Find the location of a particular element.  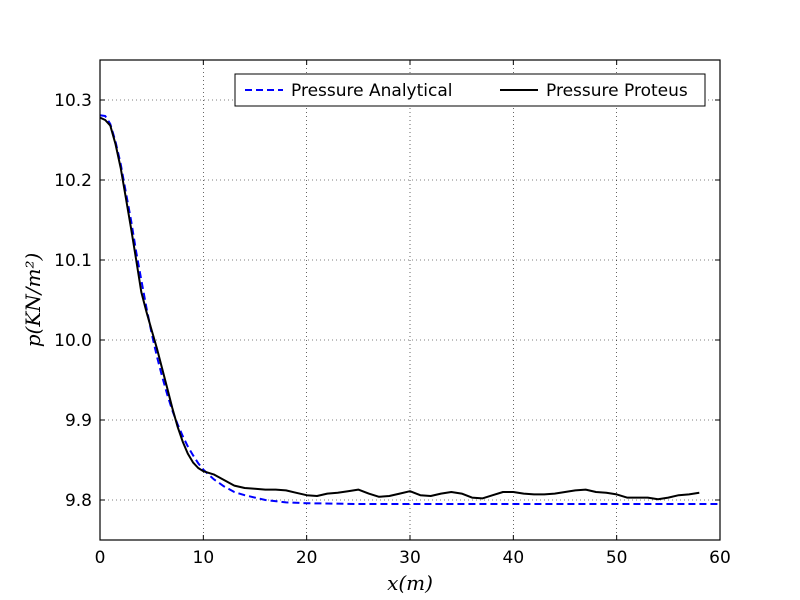

x-tick-label: 30 is located at coordinates (410, 558).